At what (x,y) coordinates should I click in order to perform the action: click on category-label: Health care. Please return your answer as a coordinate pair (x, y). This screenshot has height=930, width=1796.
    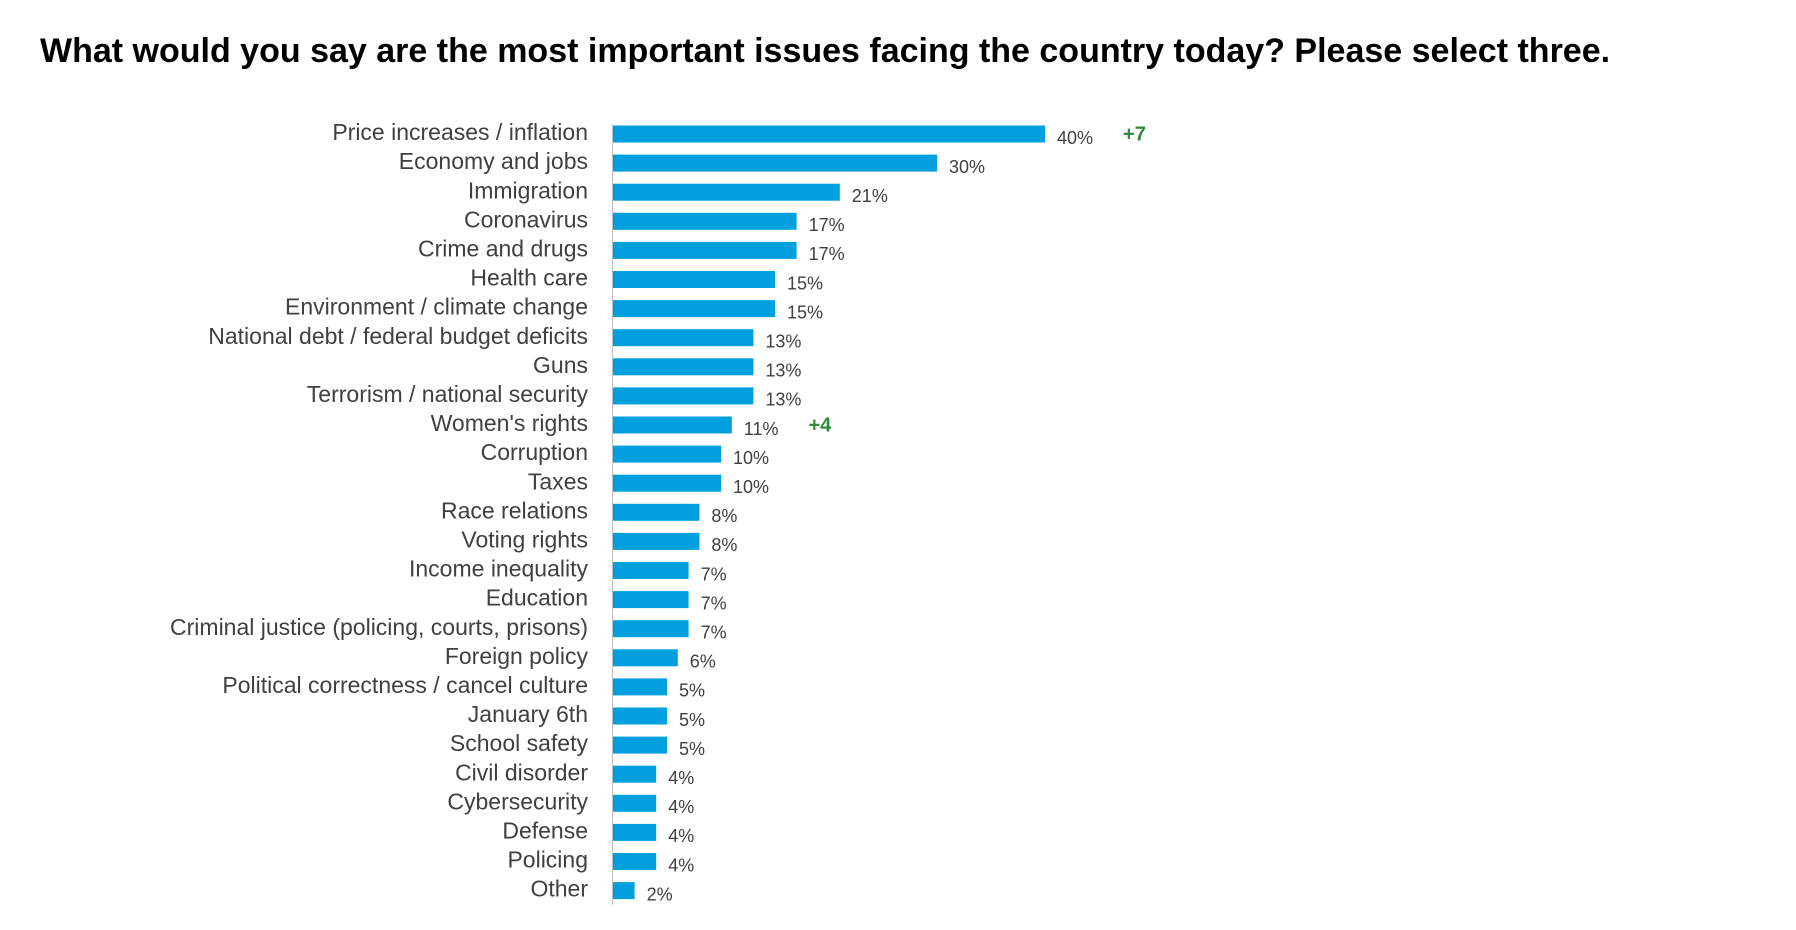
    Looking at the image, I should click on (529, 278).